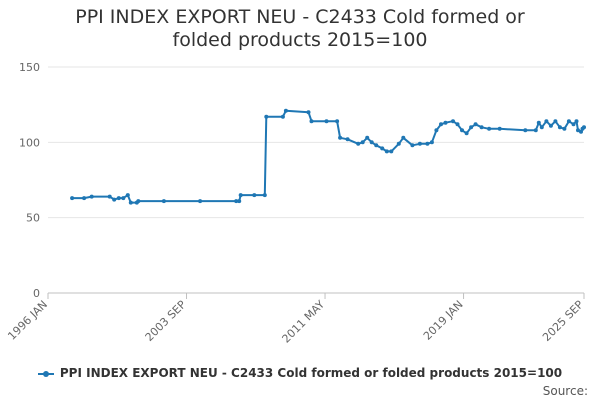  I want to click on y-tick-label: 150, so click(29, 67).